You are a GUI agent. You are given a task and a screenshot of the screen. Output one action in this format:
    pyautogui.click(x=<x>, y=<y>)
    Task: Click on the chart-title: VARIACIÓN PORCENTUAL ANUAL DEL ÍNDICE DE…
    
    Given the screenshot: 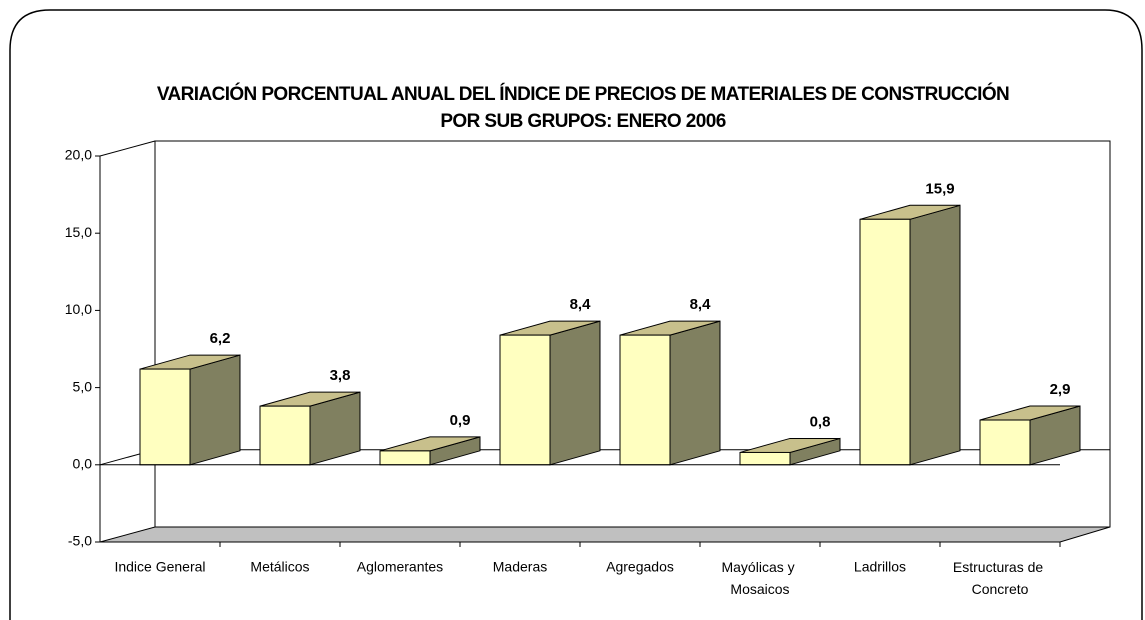 What is the action you would take?
    pyautogui.click(x=583, y=94)
    